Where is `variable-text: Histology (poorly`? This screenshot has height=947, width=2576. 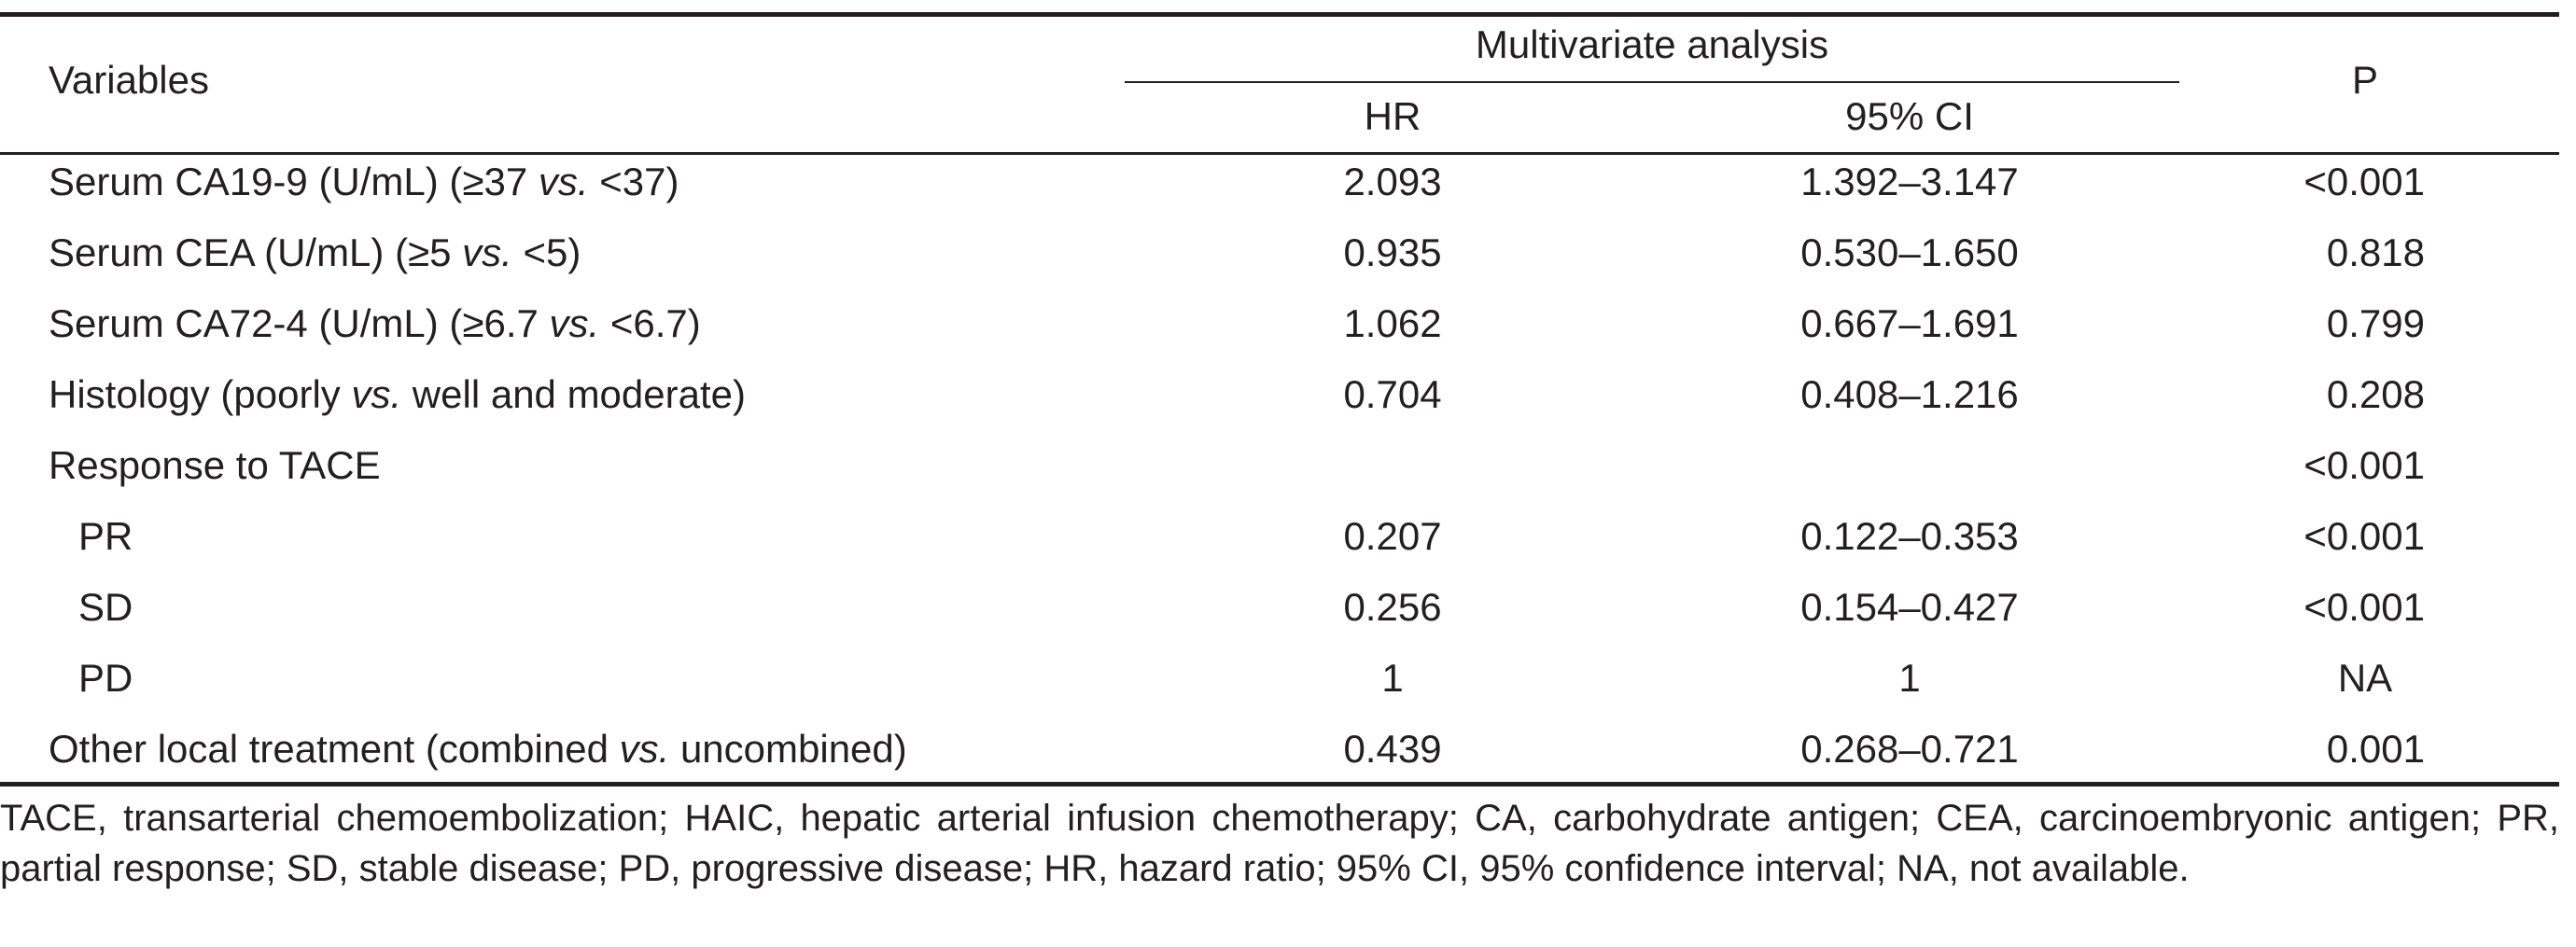
variable-text: Histology (poorly is located at coordinates (200, 394).